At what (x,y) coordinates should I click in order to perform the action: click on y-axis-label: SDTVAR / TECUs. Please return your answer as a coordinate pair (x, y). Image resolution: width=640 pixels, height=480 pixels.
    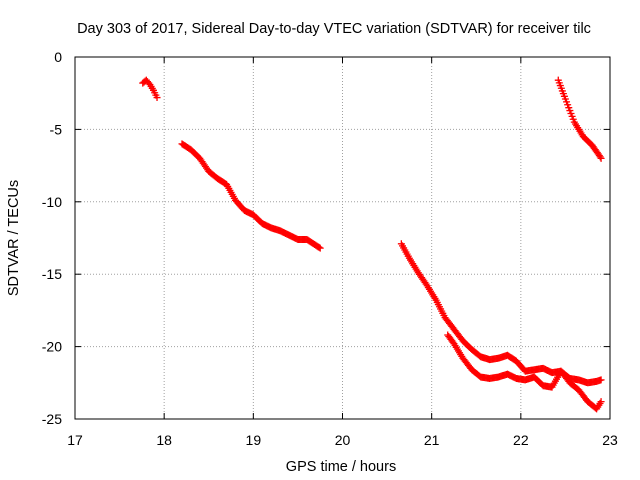
    Looking at the image, I should click on (14, 238).